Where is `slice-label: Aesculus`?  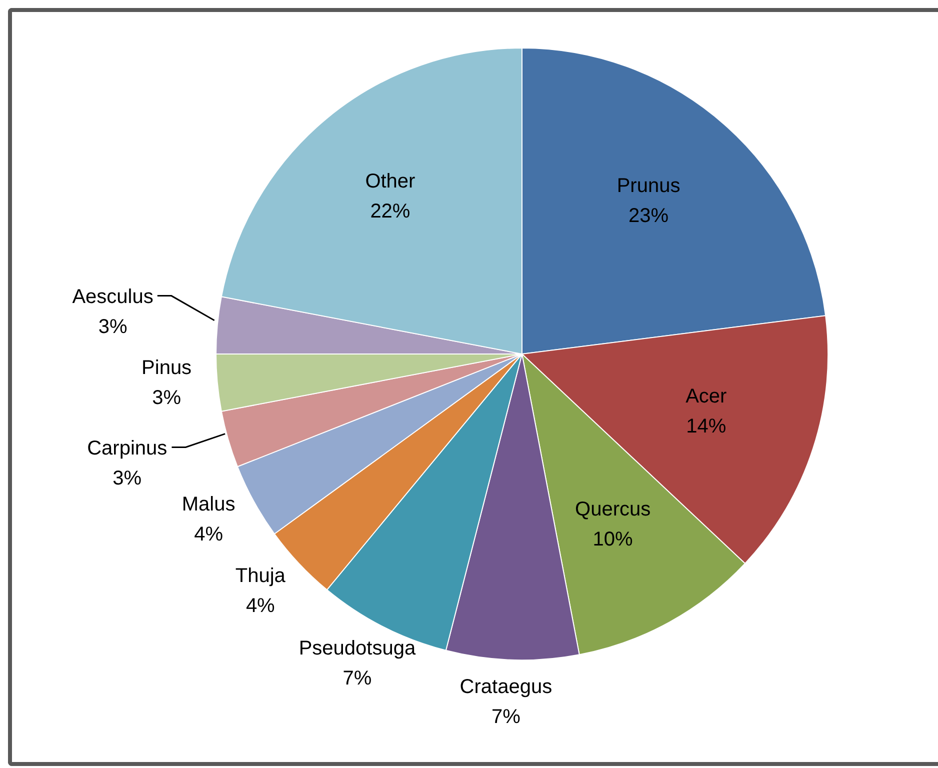
slice-label: Aesculus is located at coordinates (113, 297).